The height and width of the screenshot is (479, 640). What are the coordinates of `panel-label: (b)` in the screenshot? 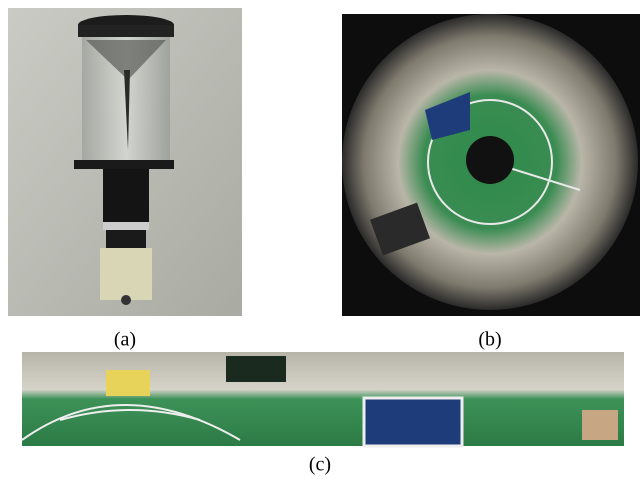 It's located at (489, 340).